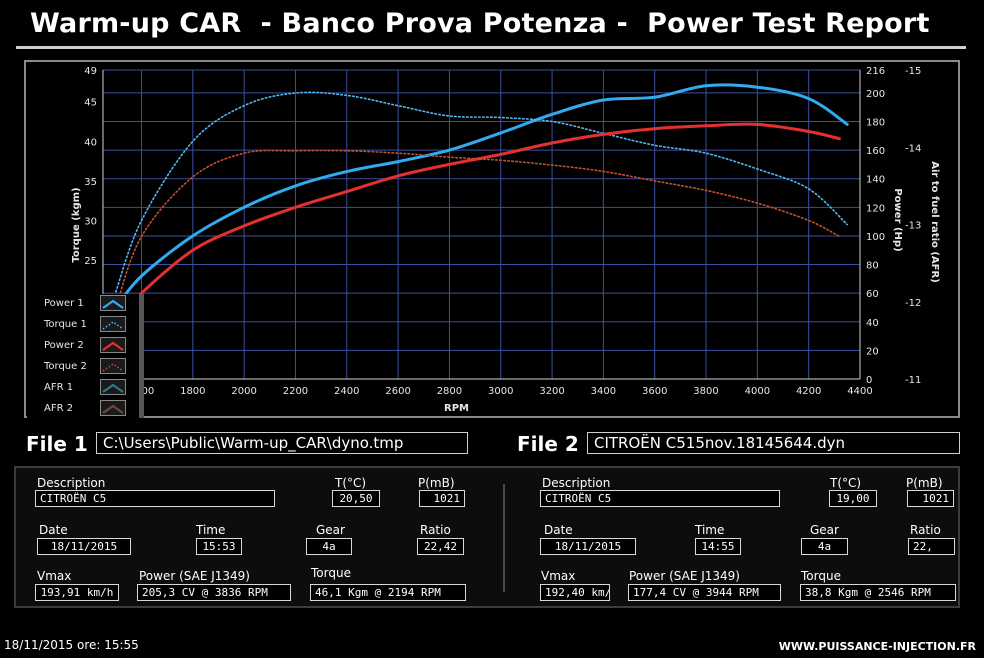 Image resolution: width=984 pixels, height=658 pixels. Describe the element at coordinates (930, 498) in the screenshot. I see `file2-pressure-field: 1021` at that location.